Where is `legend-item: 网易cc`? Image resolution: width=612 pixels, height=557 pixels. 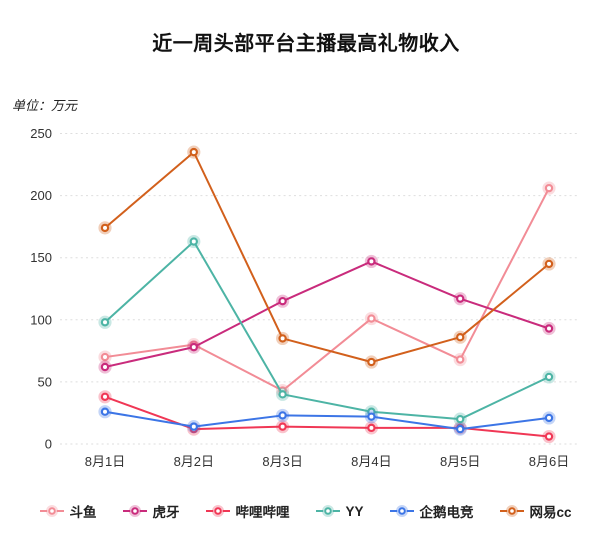
legend-item: 网易cc is located at coordinates (536, 511).